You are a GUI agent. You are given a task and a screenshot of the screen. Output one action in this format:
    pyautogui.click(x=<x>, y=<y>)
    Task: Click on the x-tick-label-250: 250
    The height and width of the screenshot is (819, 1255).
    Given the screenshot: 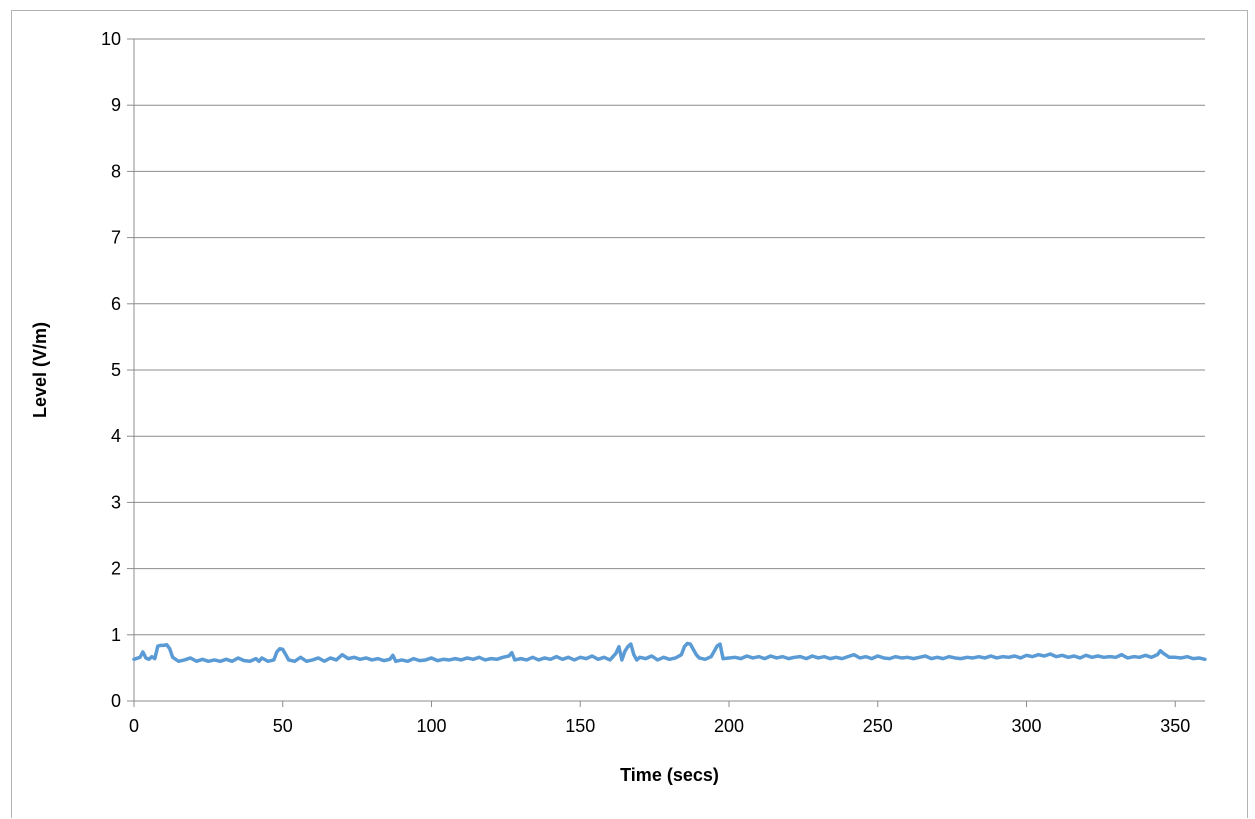 What is the action you would take?
    pyautogui.click(x=878, y=726)
    